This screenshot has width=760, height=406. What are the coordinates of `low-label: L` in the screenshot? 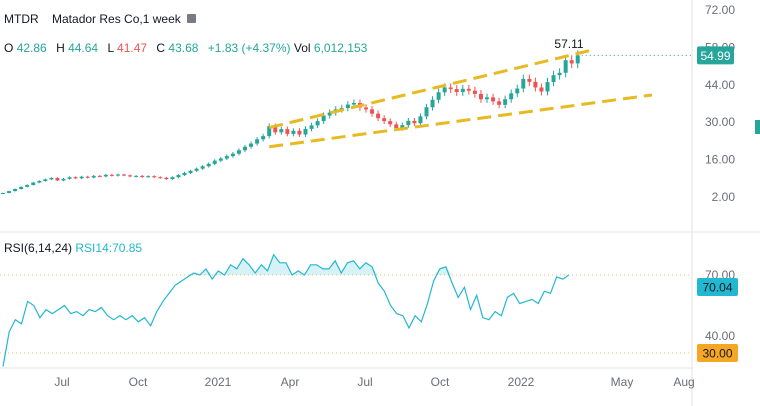 It's located at (110, 48).